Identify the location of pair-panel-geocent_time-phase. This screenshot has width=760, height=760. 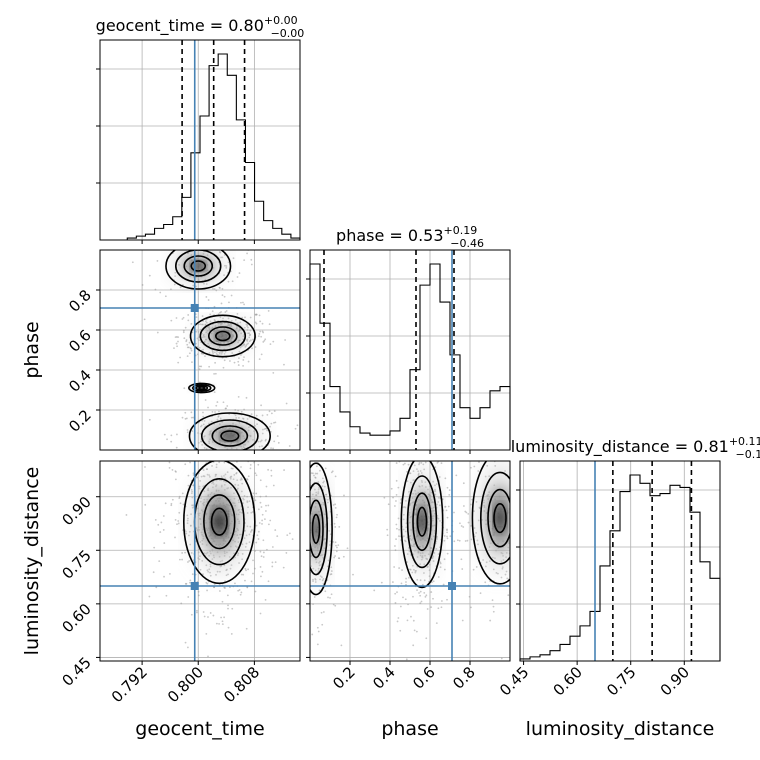
(200, 350).